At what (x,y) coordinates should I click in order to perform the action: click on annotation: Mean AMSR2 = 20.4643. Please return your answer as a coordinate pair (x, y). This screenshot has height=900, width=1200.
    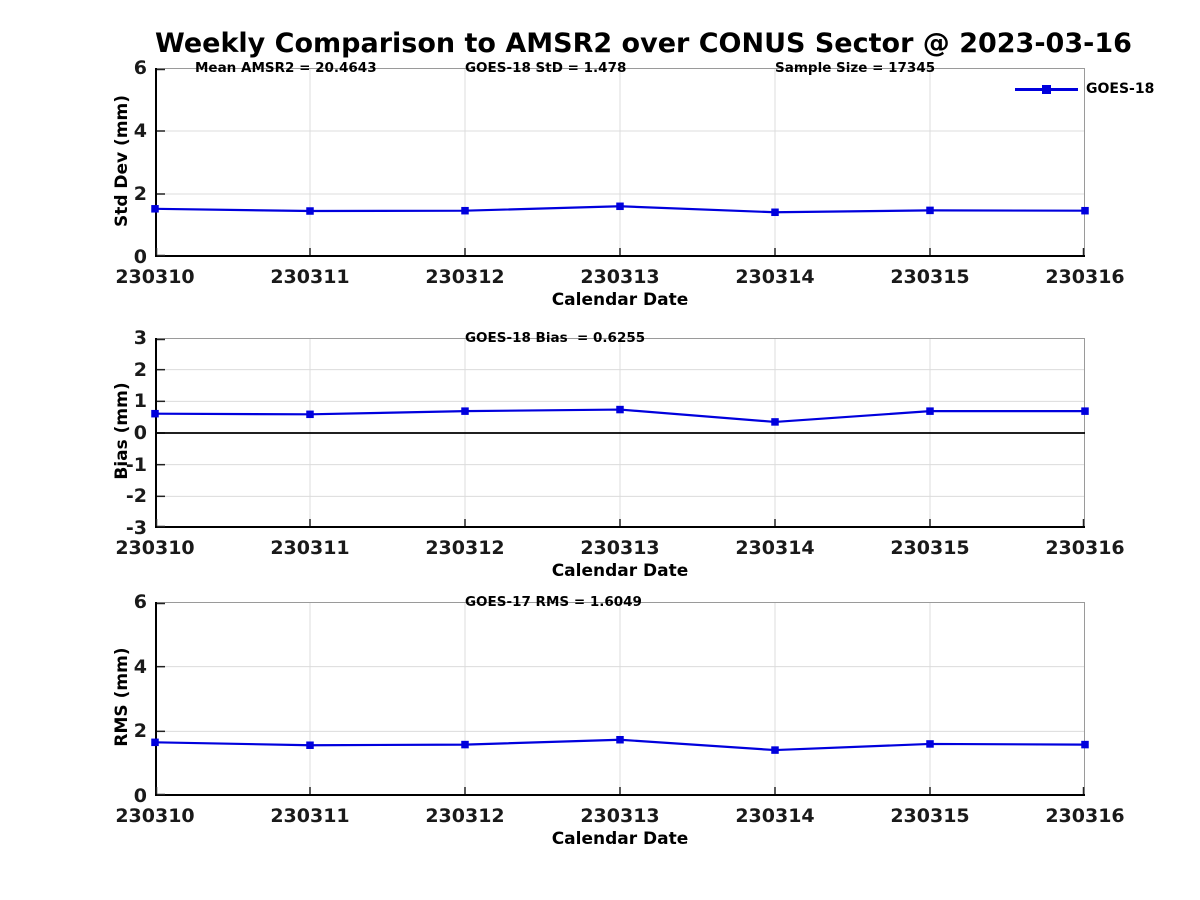
    Looking at the image, I should click on (285, 68).